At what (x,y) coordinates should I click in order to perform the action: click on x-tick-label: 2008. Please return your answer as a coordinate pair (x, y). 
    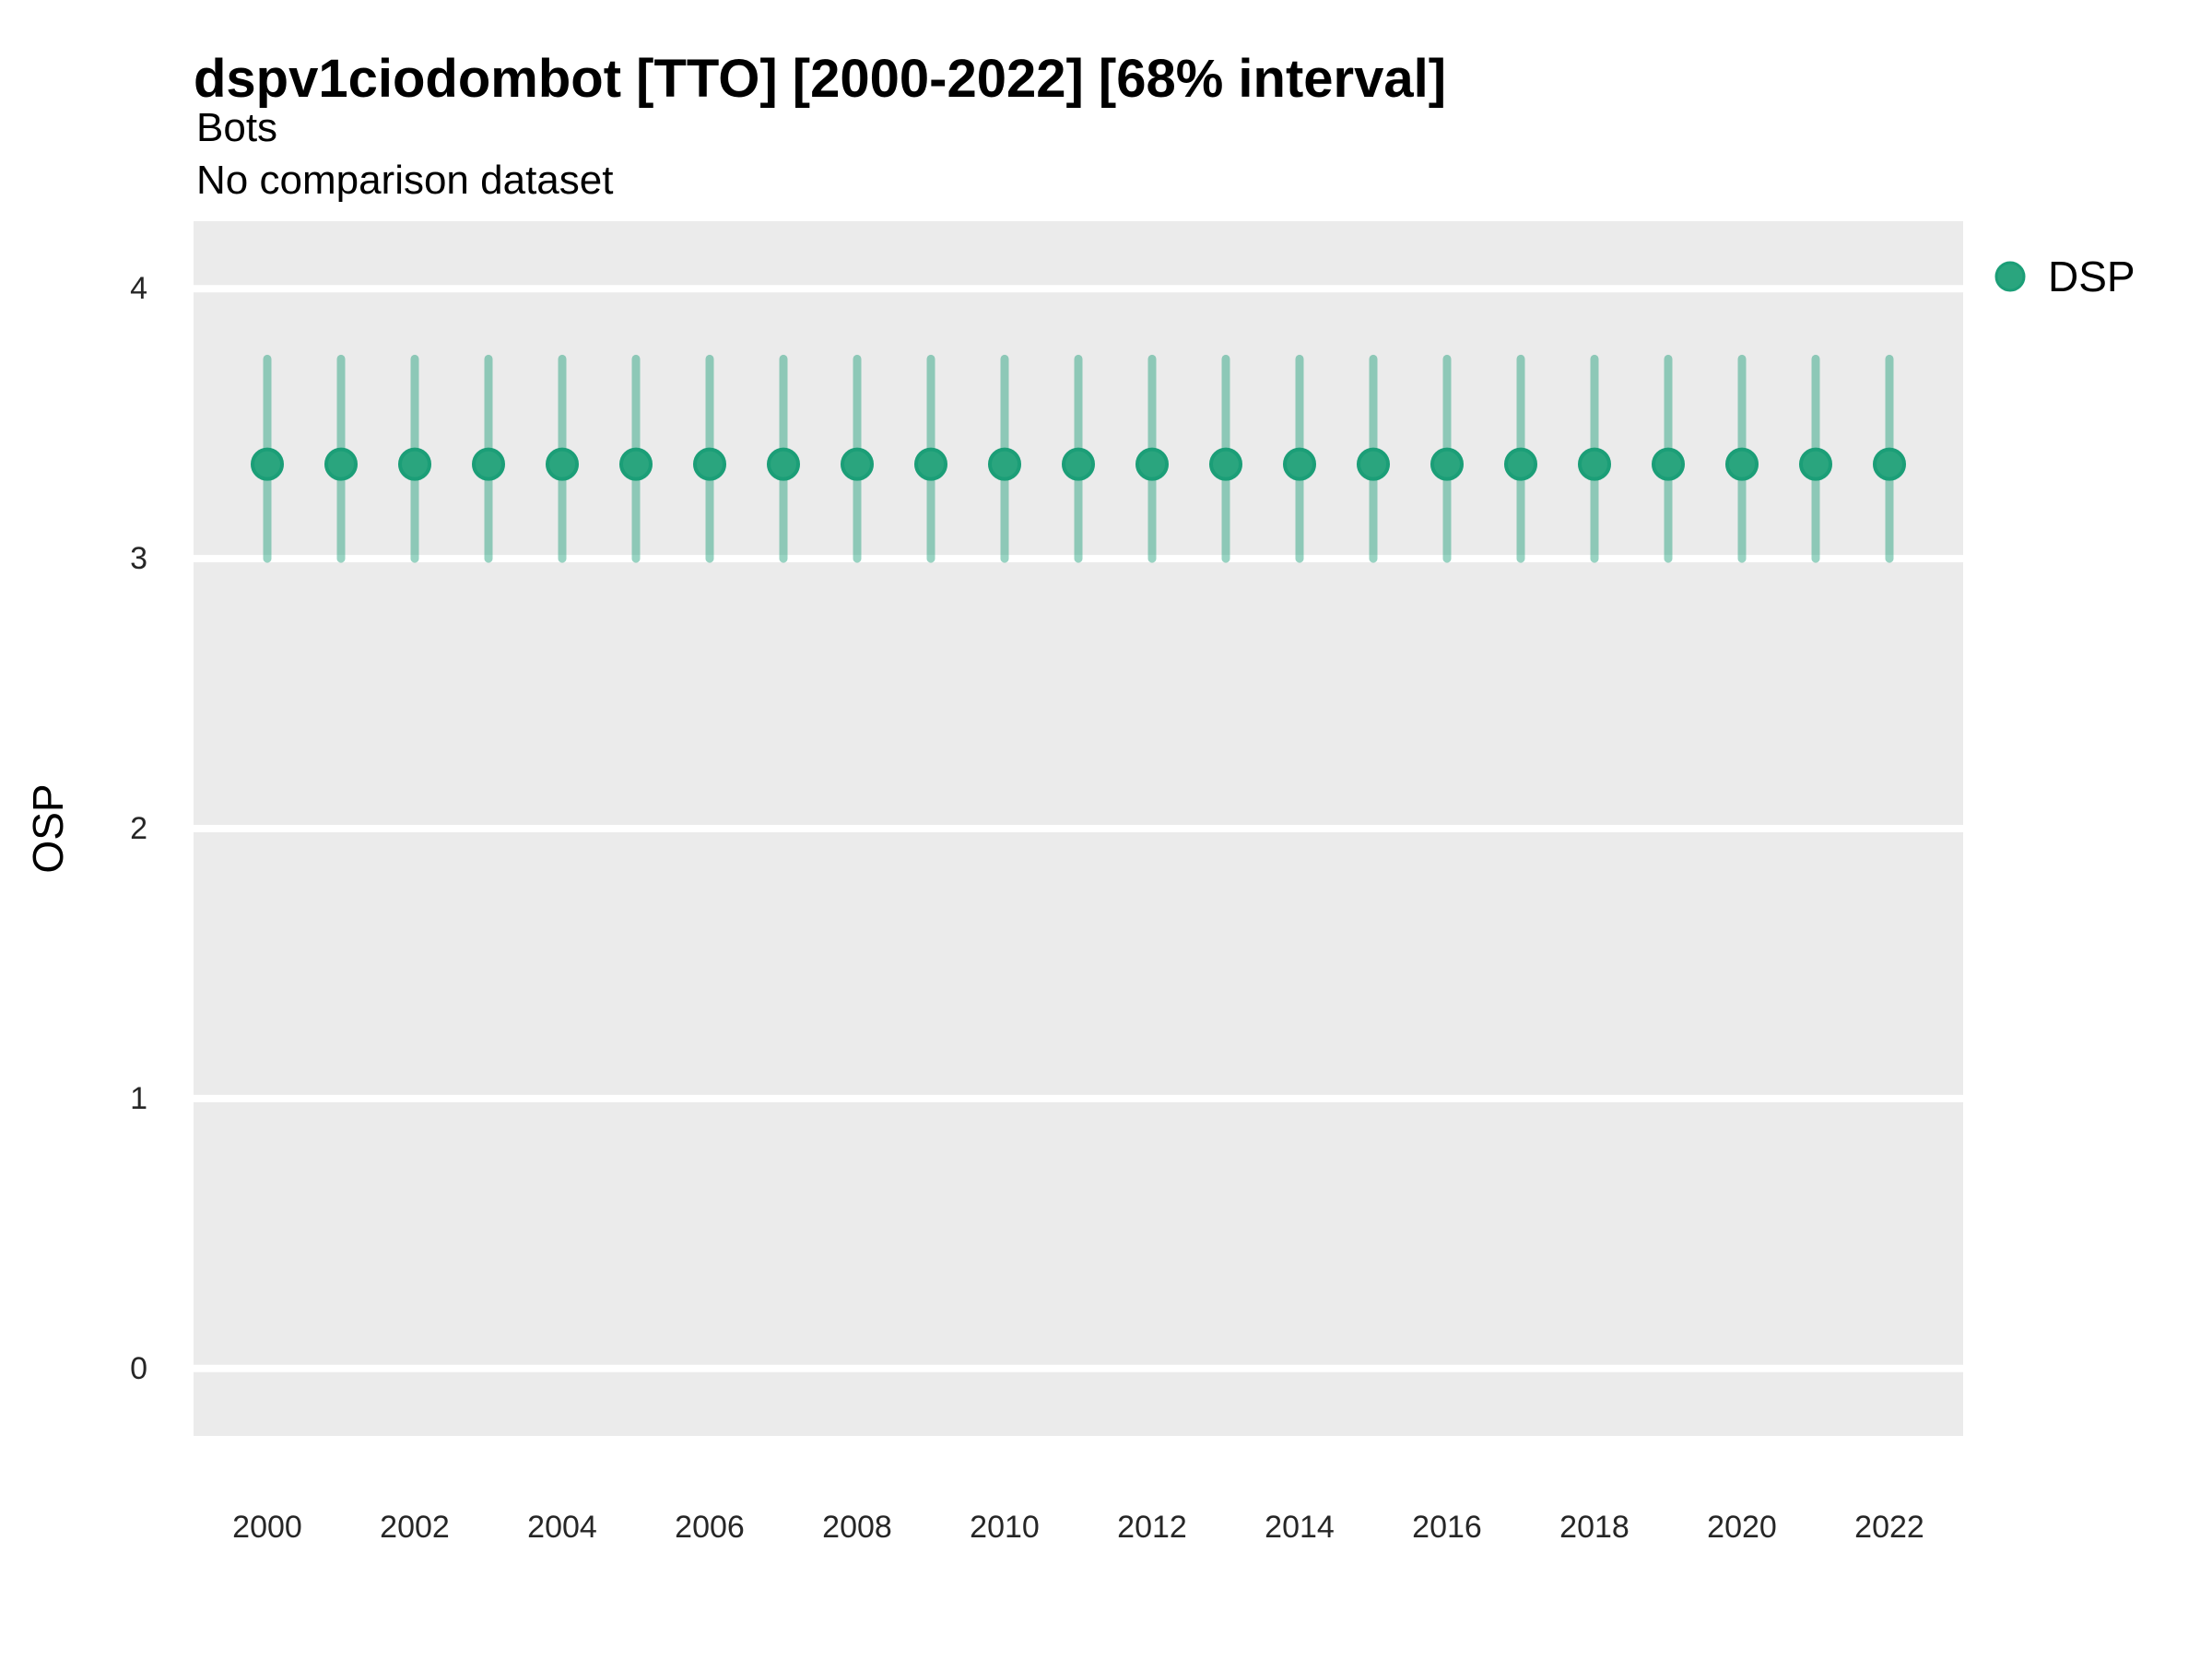
    Looking at the image, I should click on (857, 1527).